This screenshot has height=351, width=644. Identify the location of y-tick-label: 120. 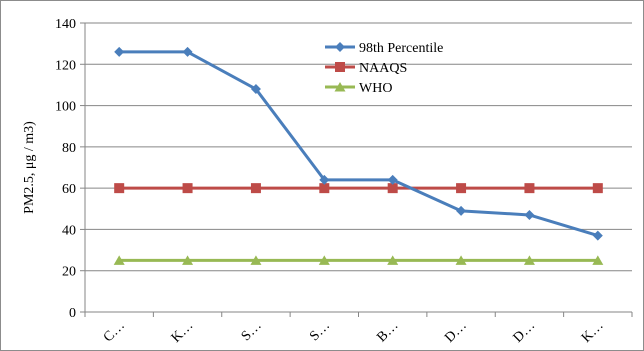
(65, 65).